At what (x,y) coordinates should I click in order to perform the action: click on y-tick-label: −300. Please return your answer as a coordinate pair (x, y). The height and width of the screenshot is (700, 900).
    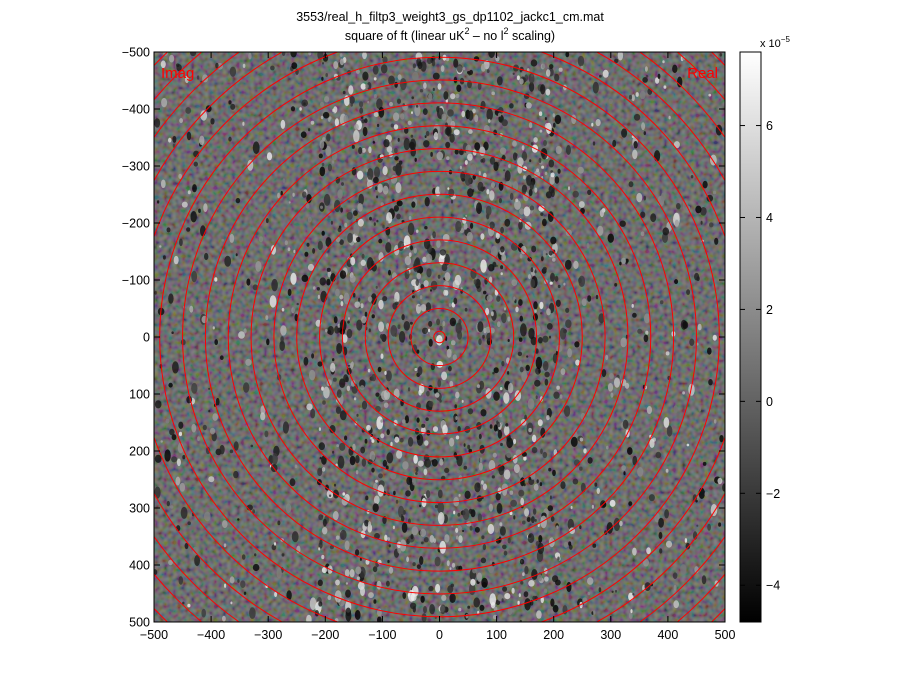
    Looking at the image, I should click on (136, 167).